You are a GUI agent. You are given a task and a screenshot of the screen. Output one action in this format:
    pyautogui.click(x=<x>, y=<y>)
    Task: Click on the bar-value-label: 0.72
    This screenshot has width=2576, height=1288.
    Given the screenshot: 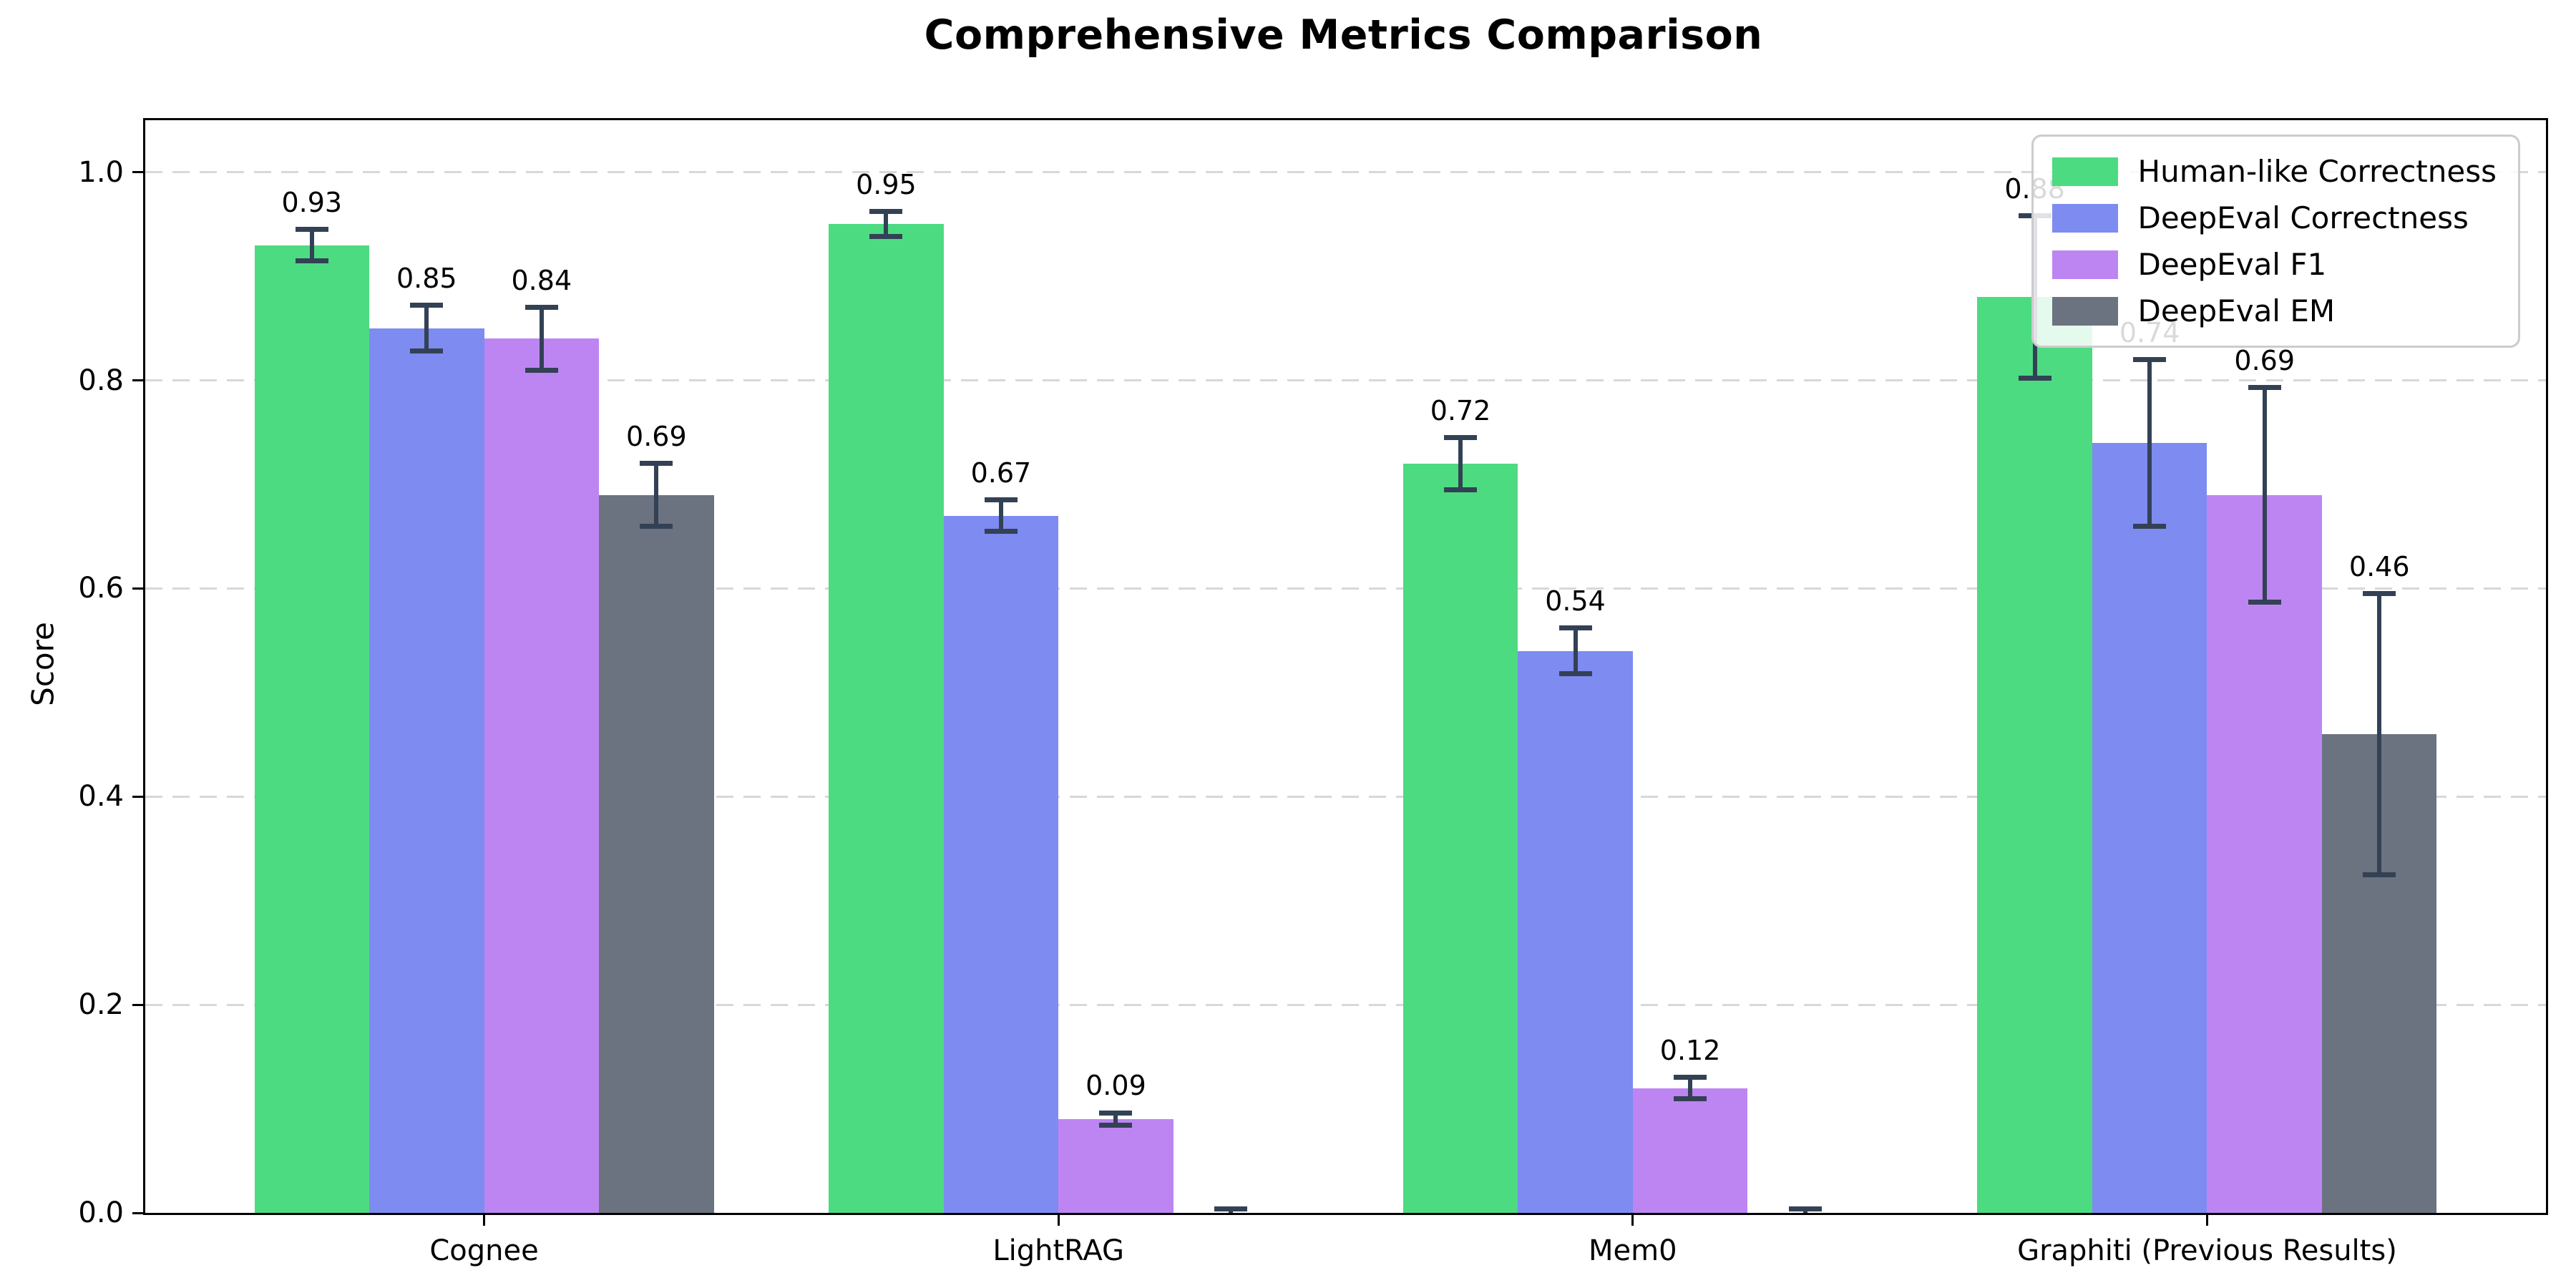 What is the action you would take?
    pyautogui.click(x=1460, y=410)
    